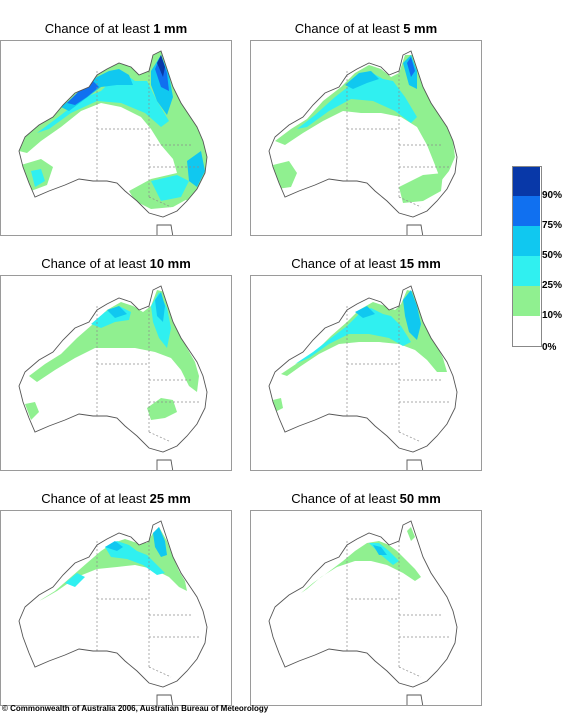  Describe the element at coordinates (552, 195) in the screenshot. I see `legend-label-90: 90%` at that location.